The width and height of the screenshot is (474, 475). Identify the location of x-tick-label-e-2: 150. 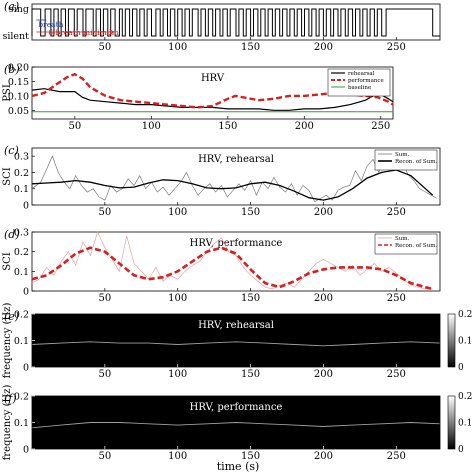
(250, 374).